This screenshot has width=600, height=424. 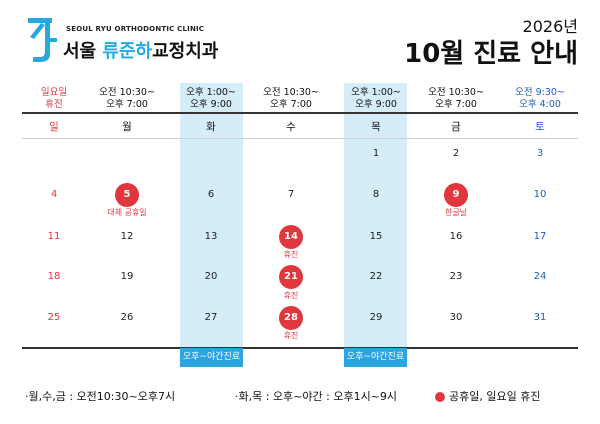 What do you see at coordinates (376, 276) in the screenshot?
I see `calendar-day-22: 22` at bounding box center [376, 276].